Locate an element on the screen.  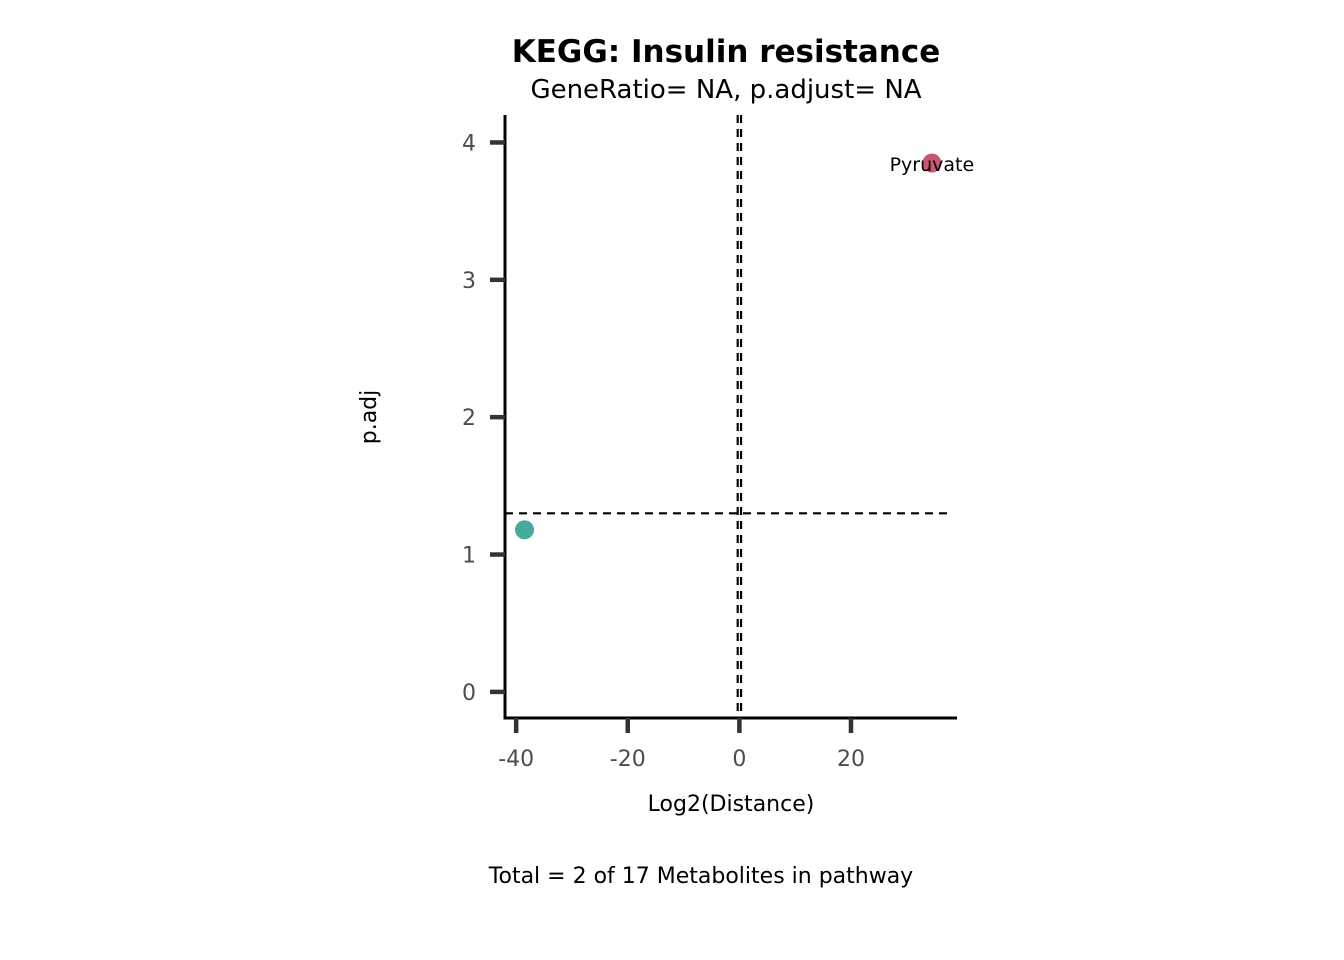
chart-subtitle: GeneRatio= NA, p.adjust= NA is located at coordinates (725, 90).